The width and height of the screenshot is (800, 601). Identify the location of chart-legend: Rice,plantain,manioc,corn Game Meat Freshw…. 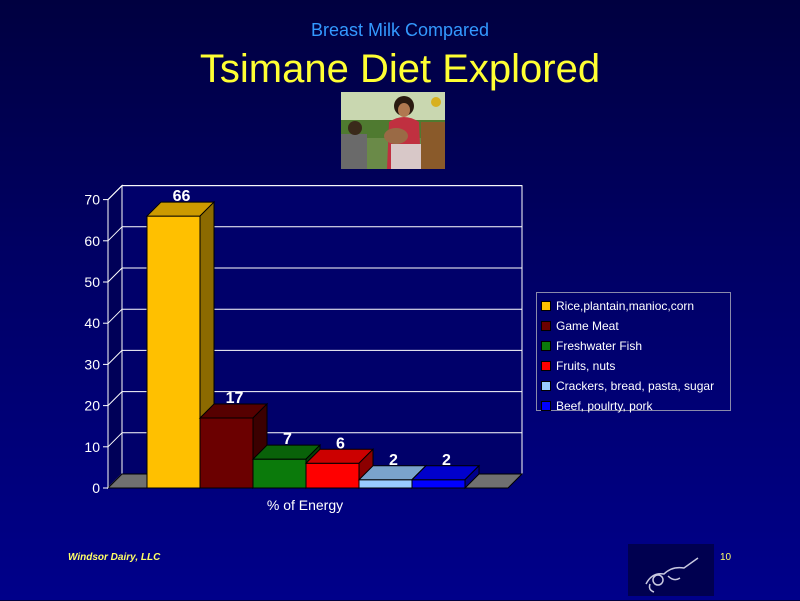
(633, 352).